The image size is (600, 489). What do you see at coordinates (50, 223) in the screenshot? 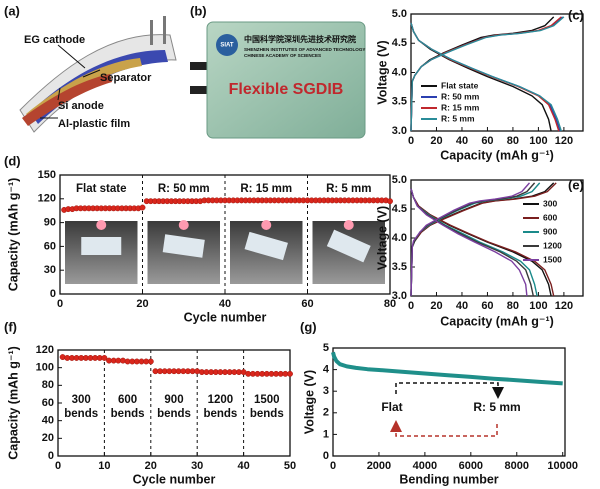
I see `y-tick-label: 90` at bounding box center [50, 223].